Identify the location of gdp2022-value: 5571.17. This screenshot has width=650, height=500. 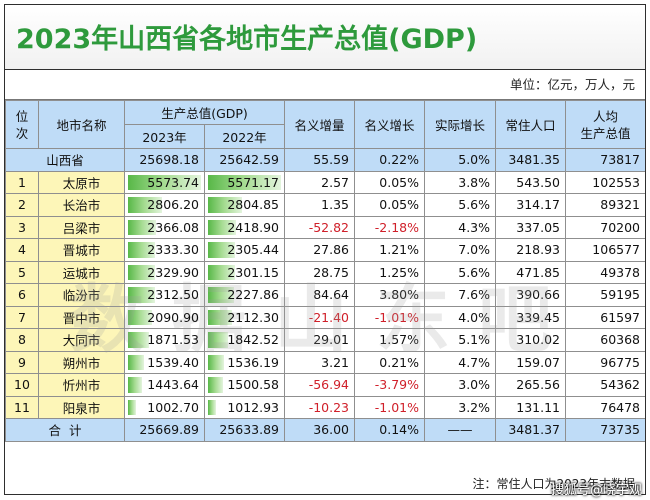
(253, 182).